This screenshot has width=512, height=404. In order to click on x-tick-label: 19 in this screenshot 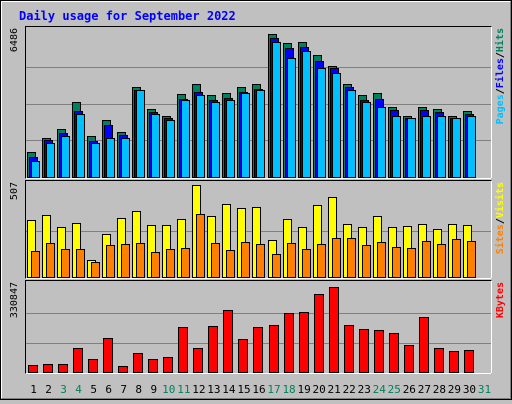, I will do `click(303, 389)`.